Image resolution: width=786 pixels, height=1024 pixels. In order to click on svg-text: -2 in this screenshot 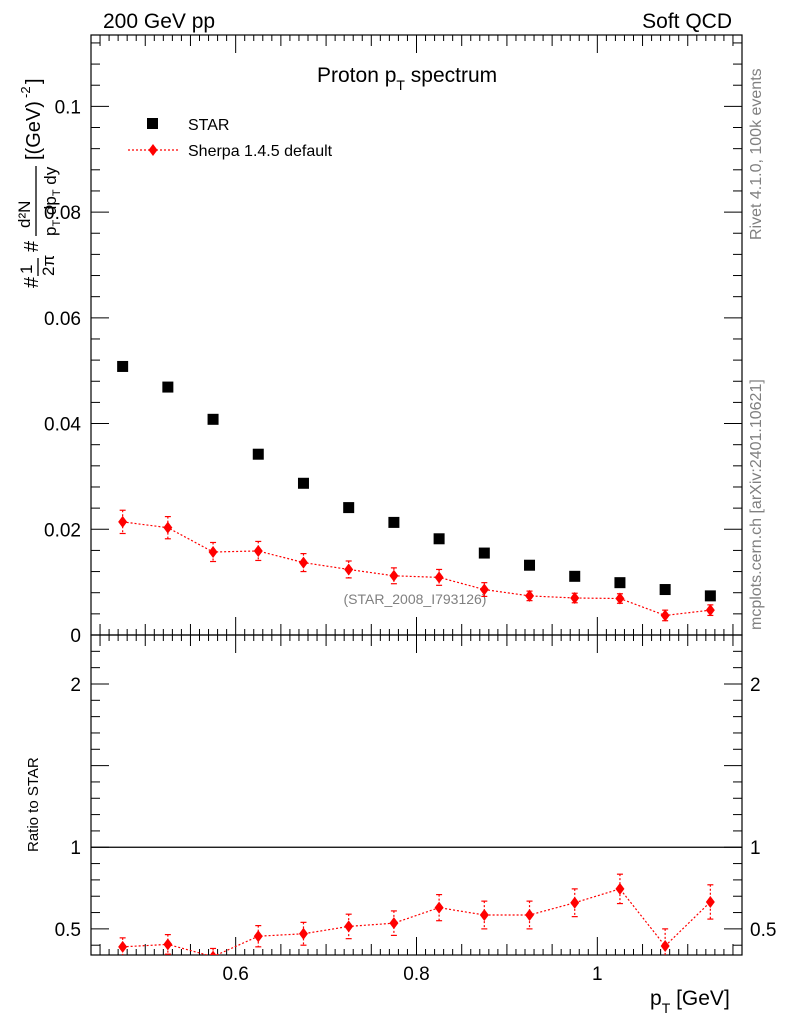, I will do `click(25, 92)`.